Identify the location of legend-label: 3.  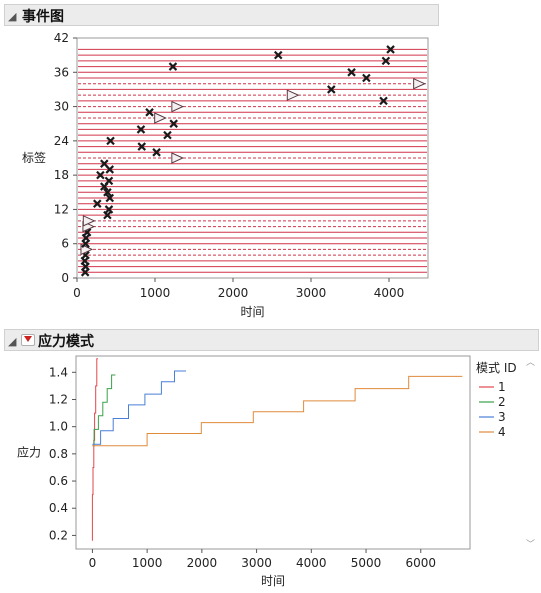
(502, 417).